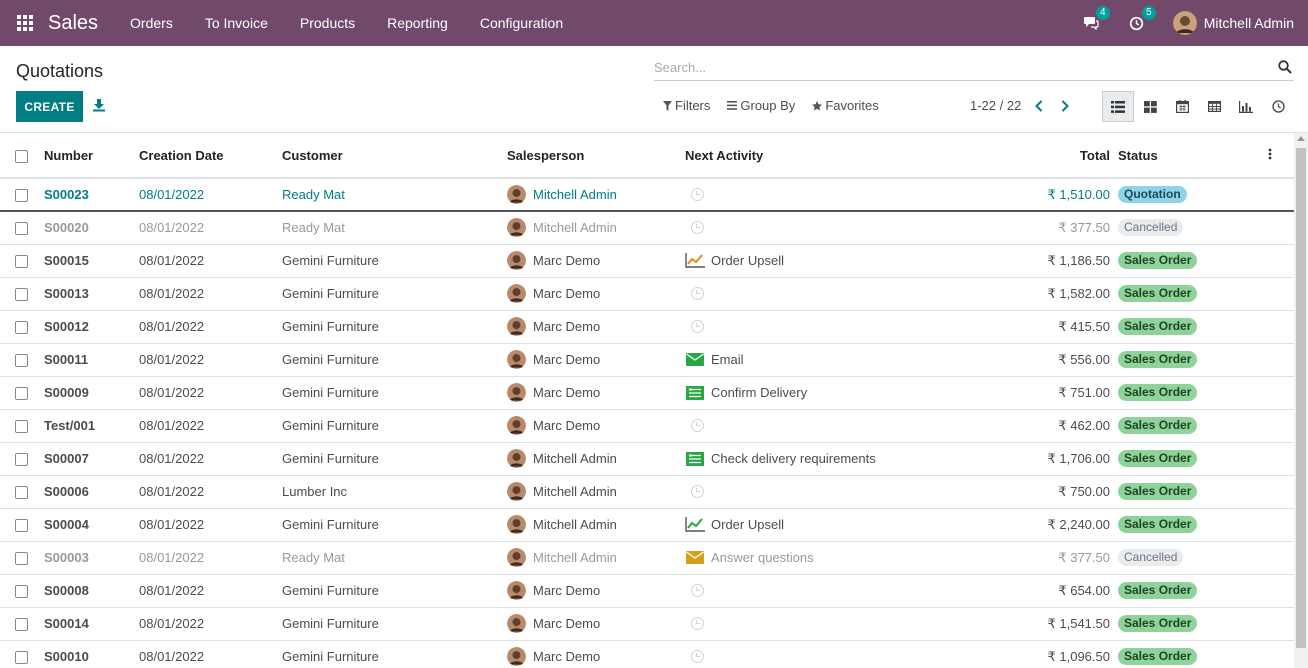 This screenshot has width=1308, height=668. What do you see at coordinates (91, 590) in the screenshot?
I see `cell-number: S00008` at bounding box center [91, 590].